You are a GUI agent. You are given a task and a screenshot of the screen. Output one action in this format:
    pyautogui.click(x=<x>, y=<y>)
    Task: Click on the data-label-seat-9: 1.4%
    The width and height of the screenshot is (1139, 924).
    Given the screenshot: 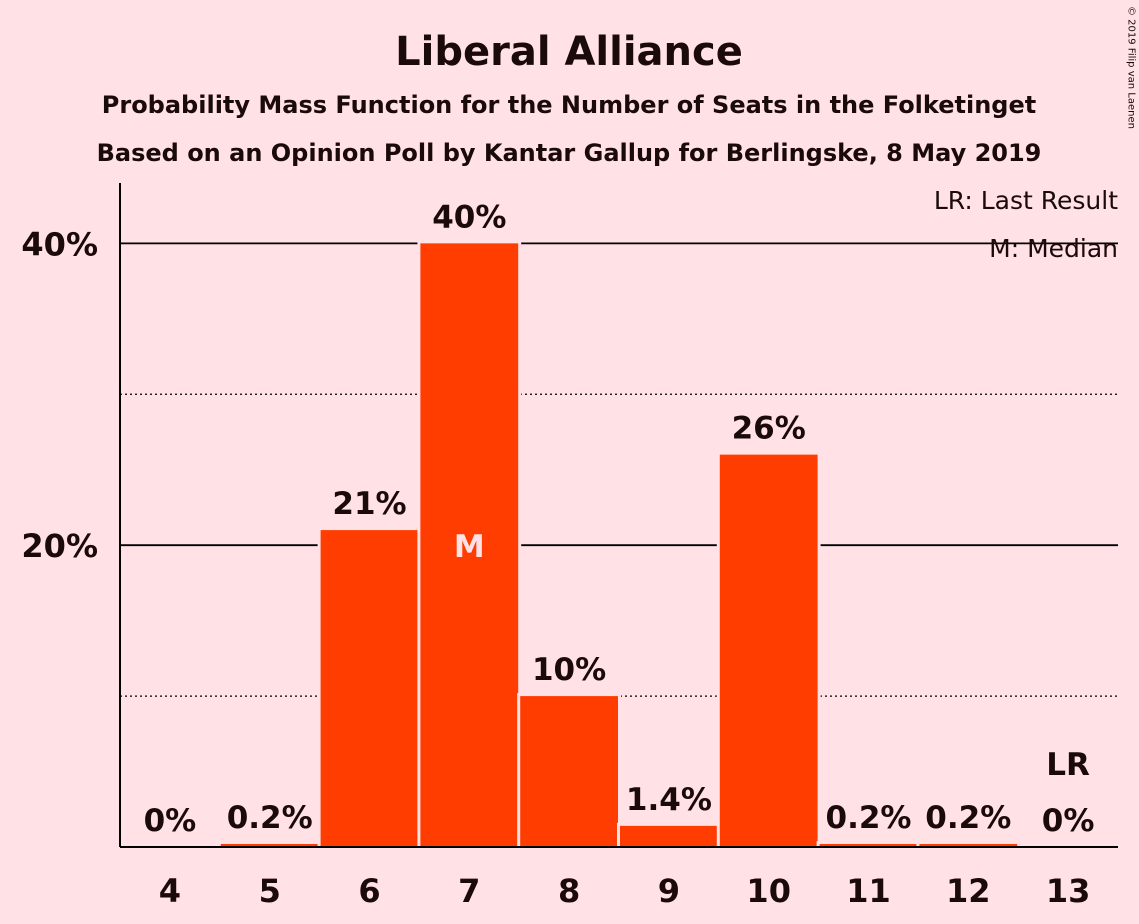 What is the action you would take?
    pyautogui.click(x=669, y=800)
    